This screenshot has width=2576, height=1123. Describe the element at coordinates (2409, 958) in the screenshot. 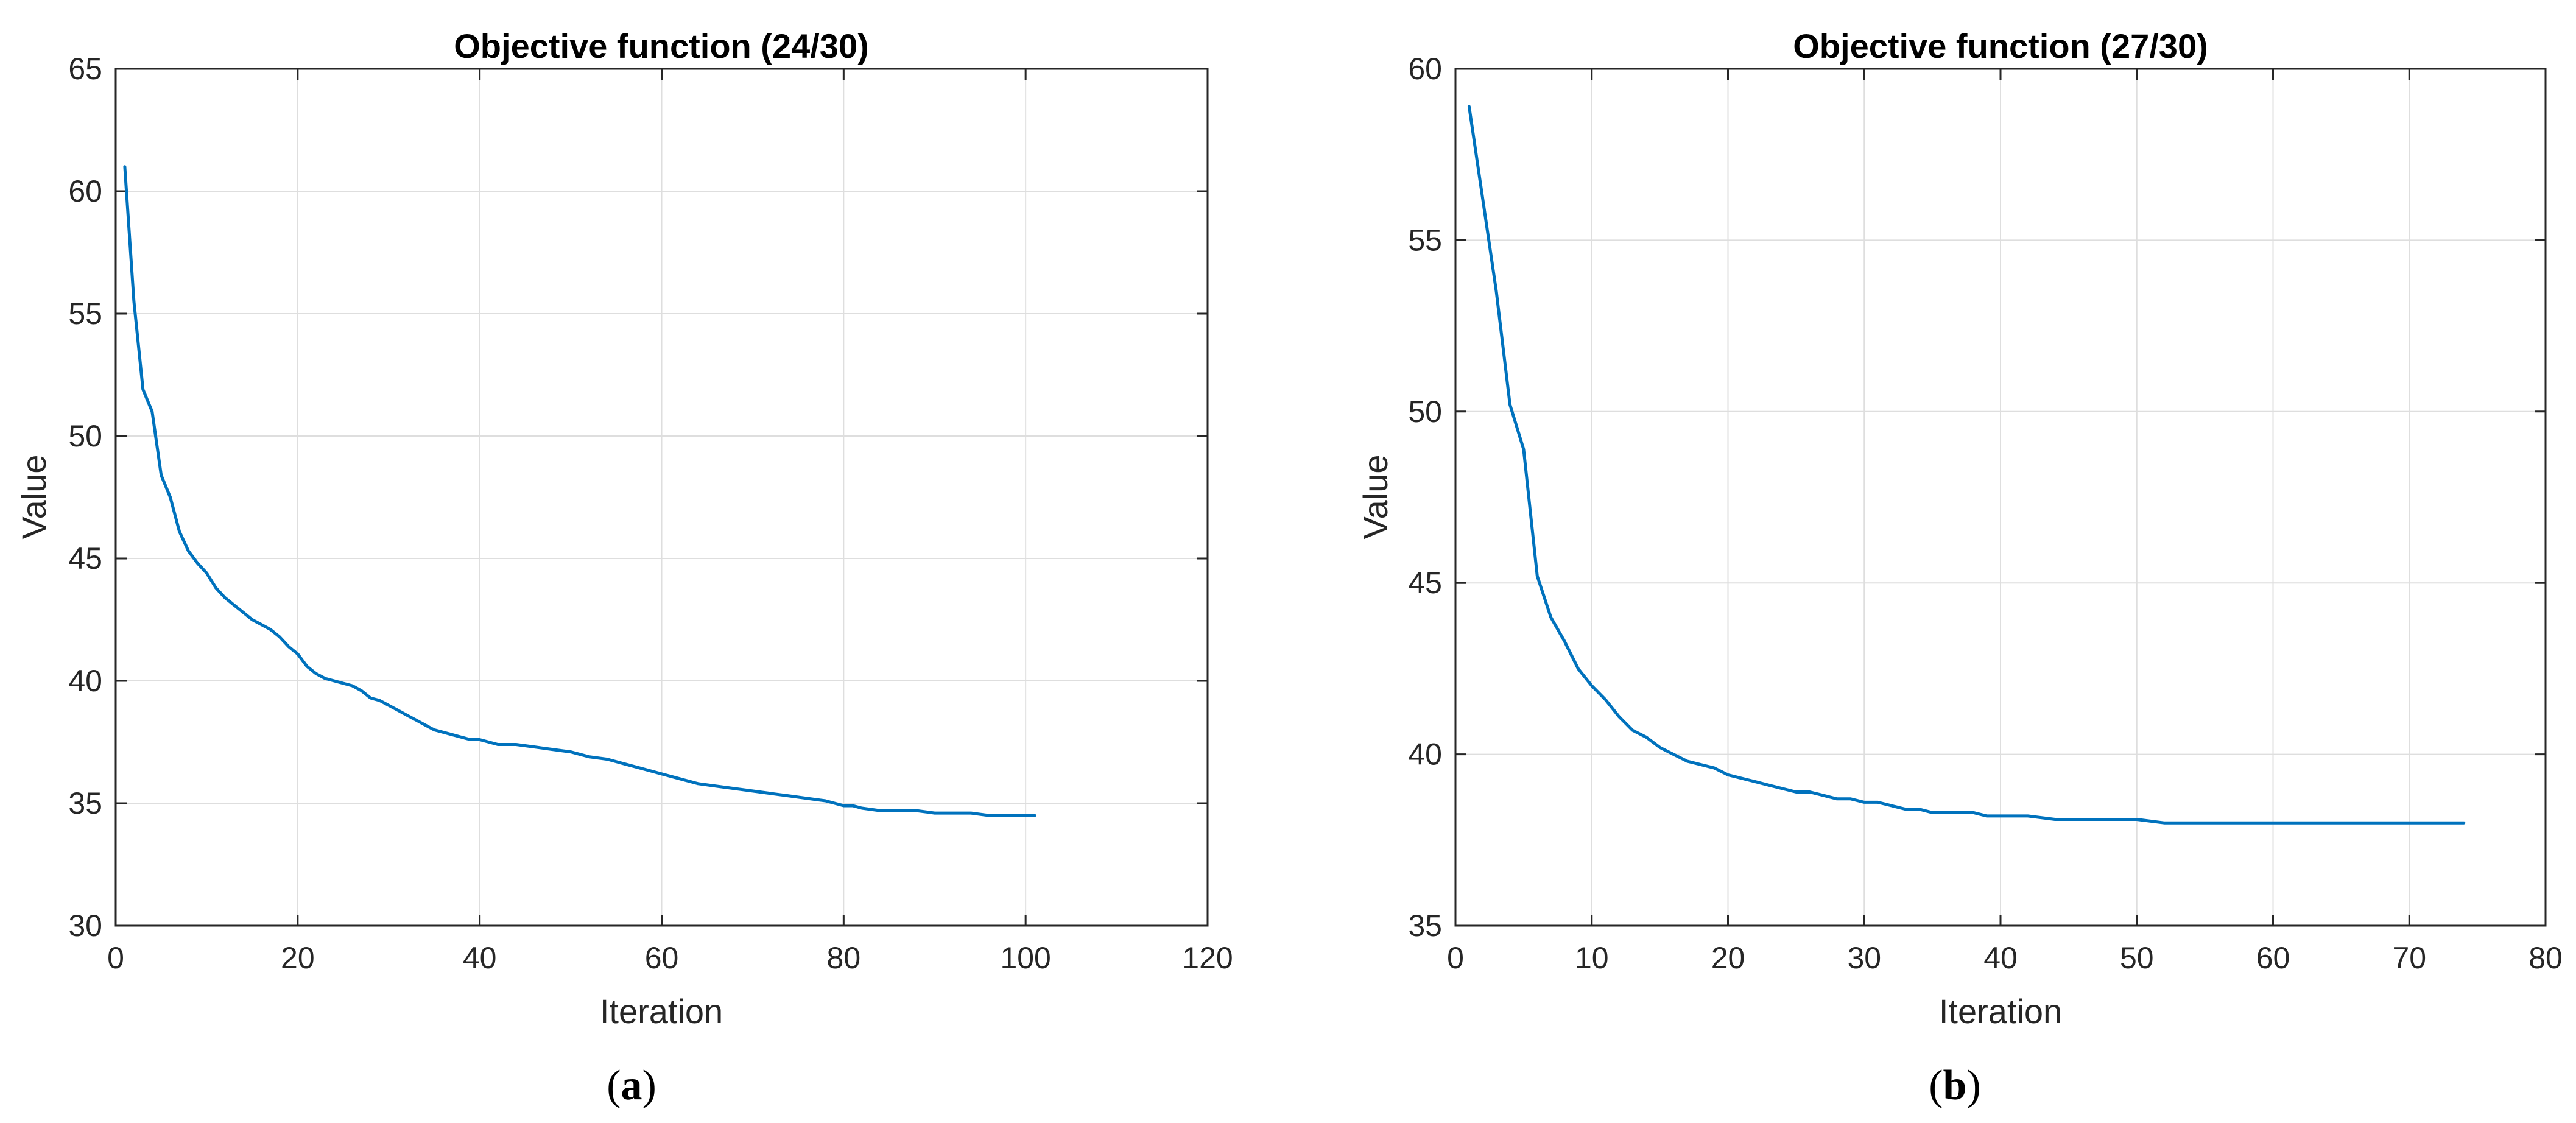

I see `x-tick-label: 70` at that location.